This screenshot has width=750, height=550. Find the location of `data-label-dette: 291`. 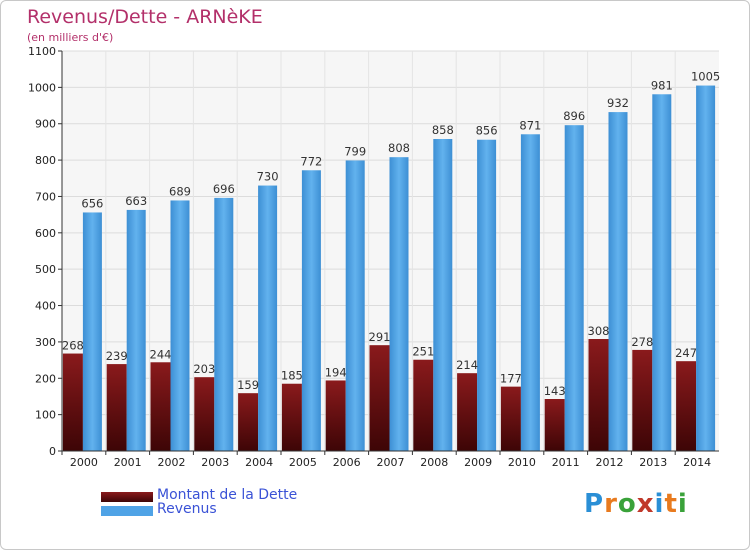

data-label-dette: 291 is located at coordinates (380, 337).